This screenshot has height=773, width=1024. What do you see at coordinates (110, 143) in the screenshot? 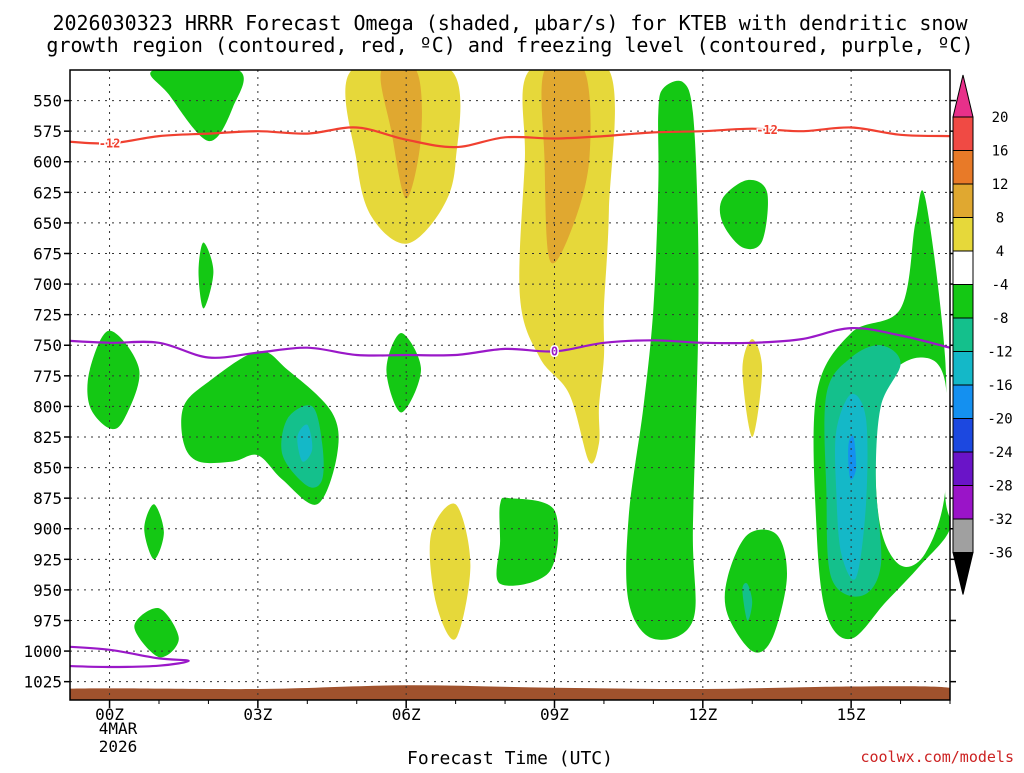
I see `contour-label-dgz_-12C-0: -12` at bounding box center [110, 143].